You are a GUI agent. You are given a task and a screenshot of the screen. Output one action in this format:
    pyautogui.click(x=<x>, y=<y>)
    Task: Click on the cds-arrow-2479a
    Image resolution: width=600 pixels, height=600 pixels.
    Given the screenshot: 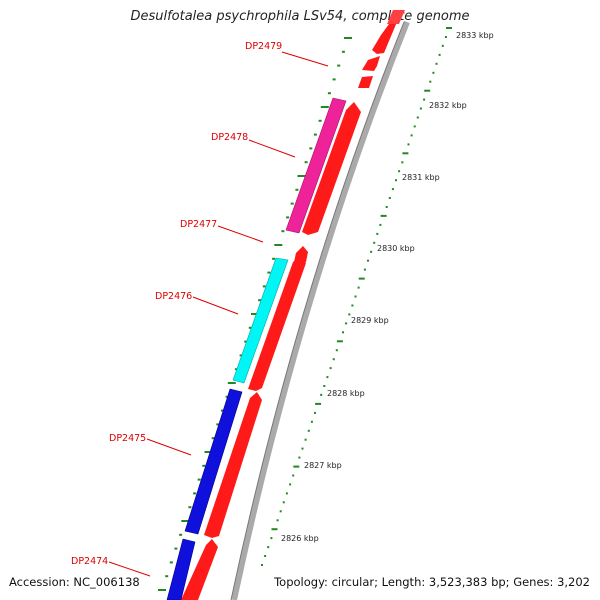 What is the action you would take?
    pyautogui.click(x=384, y=37)
    